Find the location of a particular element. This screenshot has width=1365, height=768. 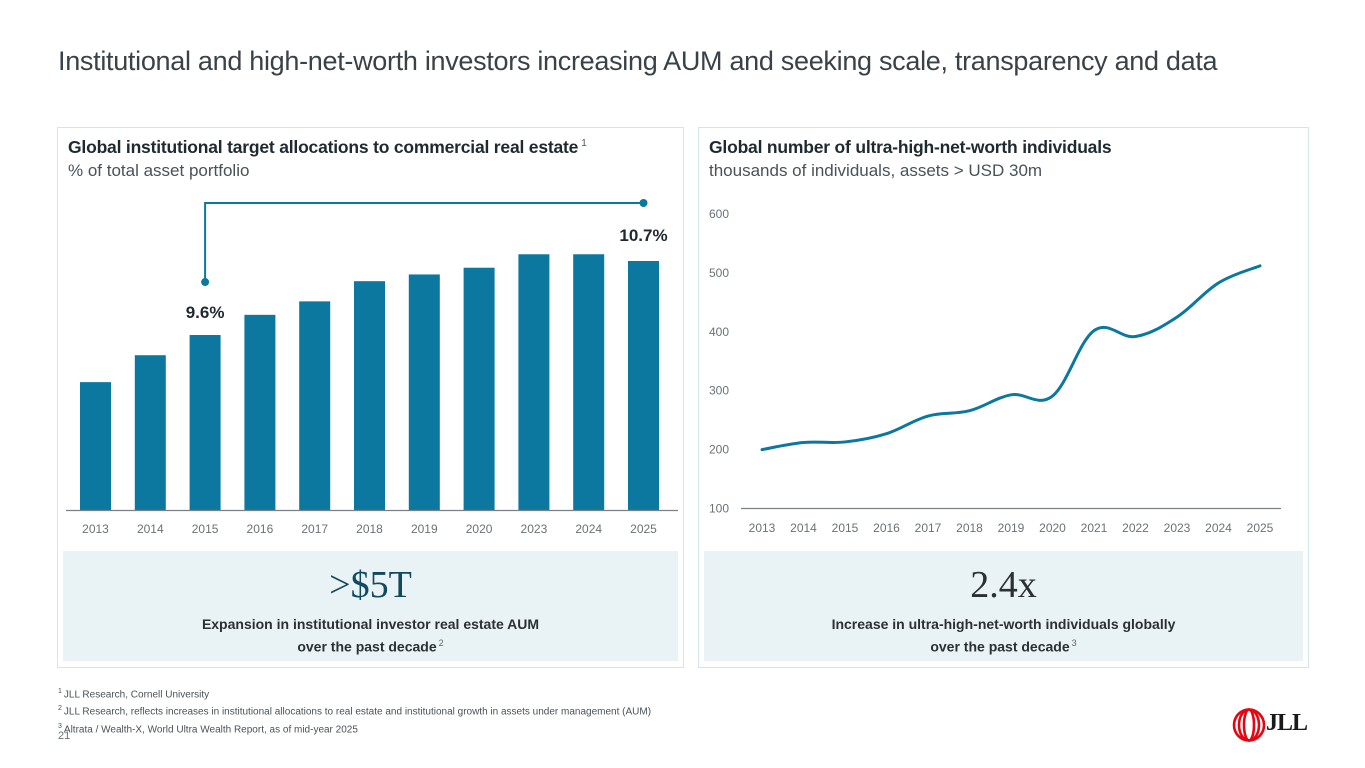

bar-2020 is located at coordinates (479, 388).